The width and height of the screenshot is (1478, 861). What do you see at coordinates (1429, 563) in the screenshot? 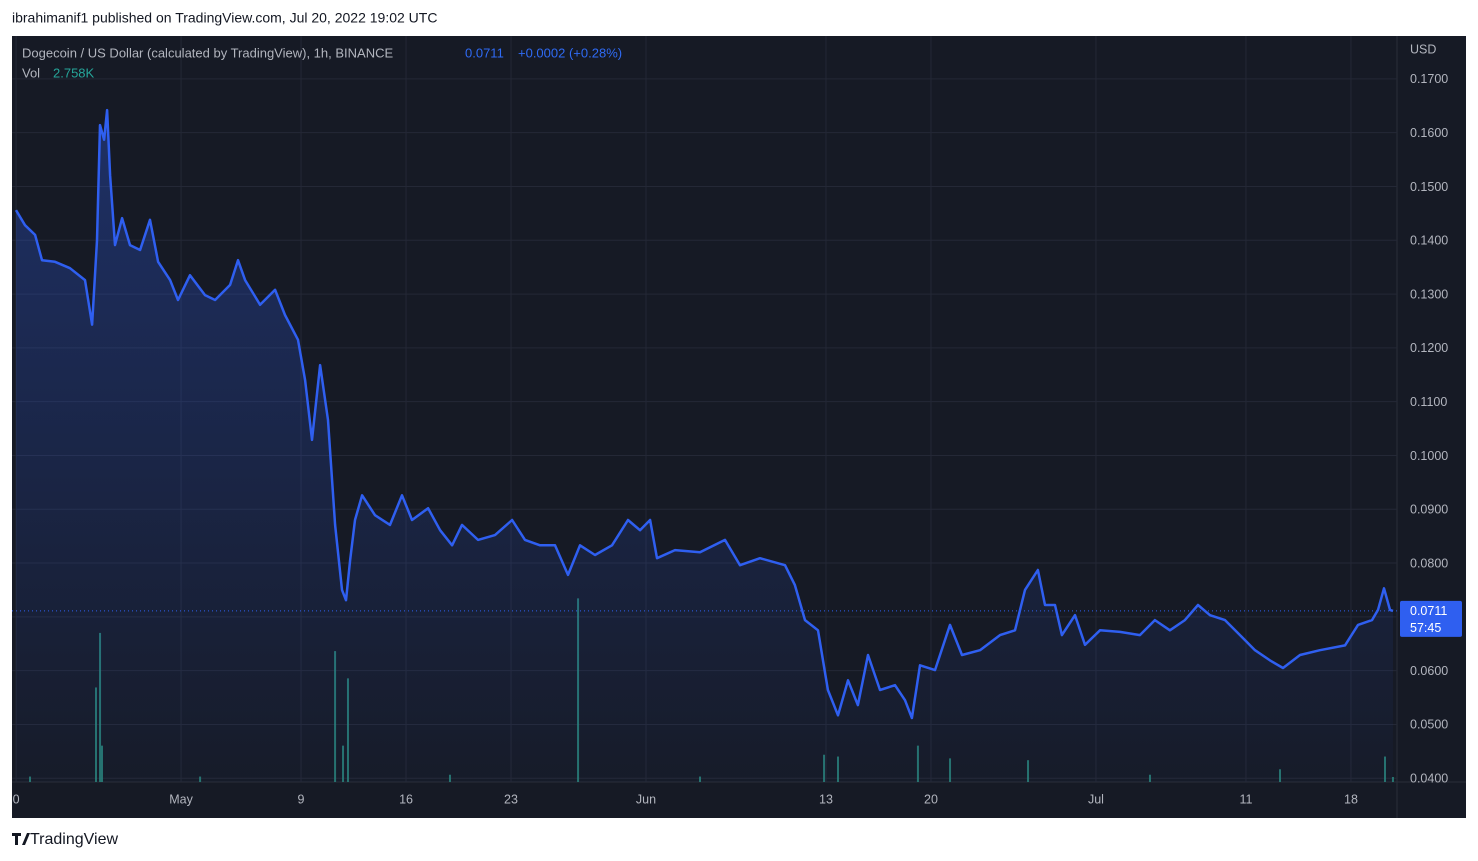
I see `y-tick-label: 0.0800` at bounding box center [1429, 563].